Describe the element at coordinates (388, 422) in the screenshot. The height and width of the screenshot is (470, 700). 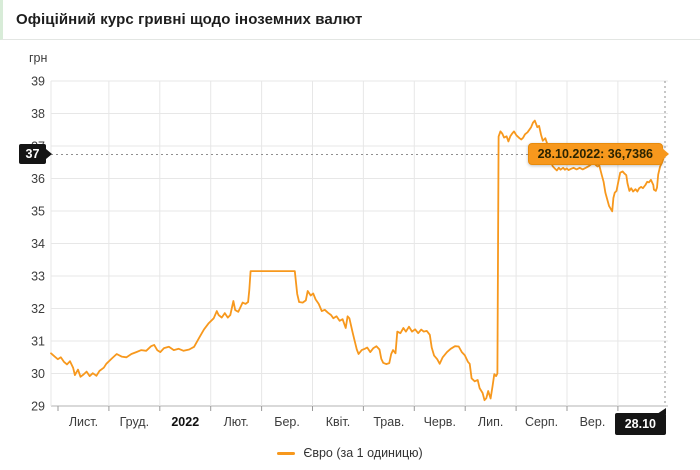
I see `svg-text: Трав.` at that location.